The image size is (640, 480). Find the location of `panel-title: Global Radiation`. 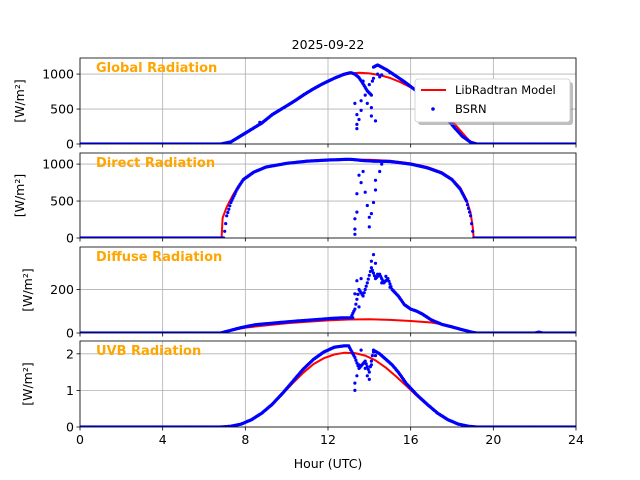

panel-title: Global Radiation is located at coordinates (156, 68).